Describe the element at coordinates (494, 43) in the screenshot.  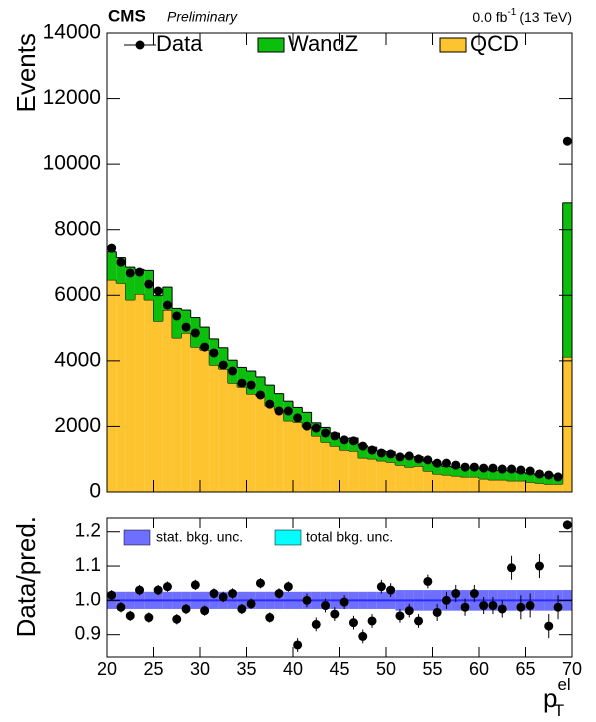
I see `legend-label: QCD` at that location.